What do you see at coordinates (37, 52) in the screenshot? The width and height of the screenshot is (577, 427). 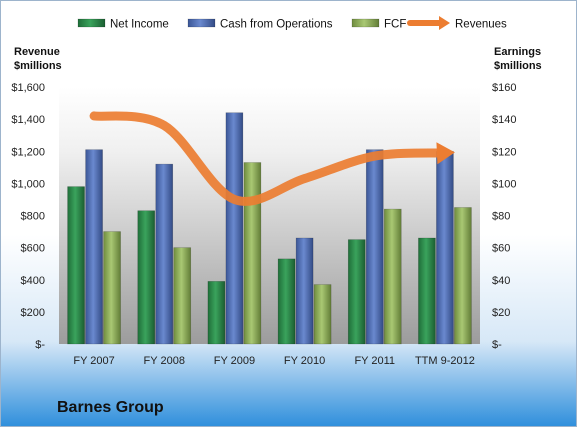 I see `left-axis-label-line1: Revenue` at bounding box center [37, 52].